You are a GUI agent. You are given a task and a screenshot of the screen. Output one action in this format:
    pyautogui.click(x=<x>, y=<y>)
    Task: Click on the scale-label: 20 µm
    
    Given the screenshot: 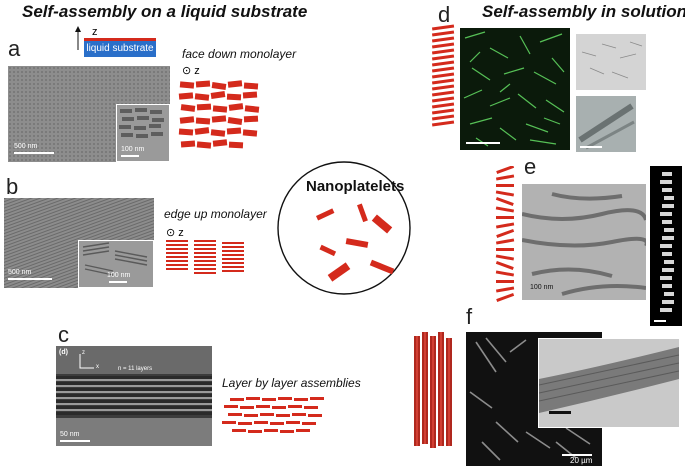 What is the action you would take?
    pyautogui.click(x=581, y=460)
    